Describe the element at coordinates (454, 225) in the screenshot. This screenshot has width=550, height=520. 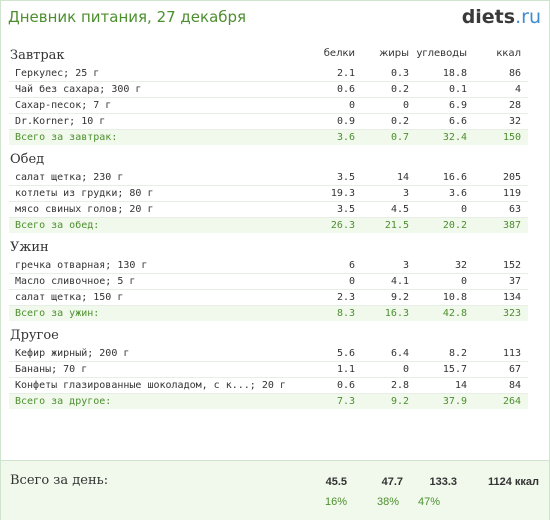
I see `value-carbs: 20.2` at that location.